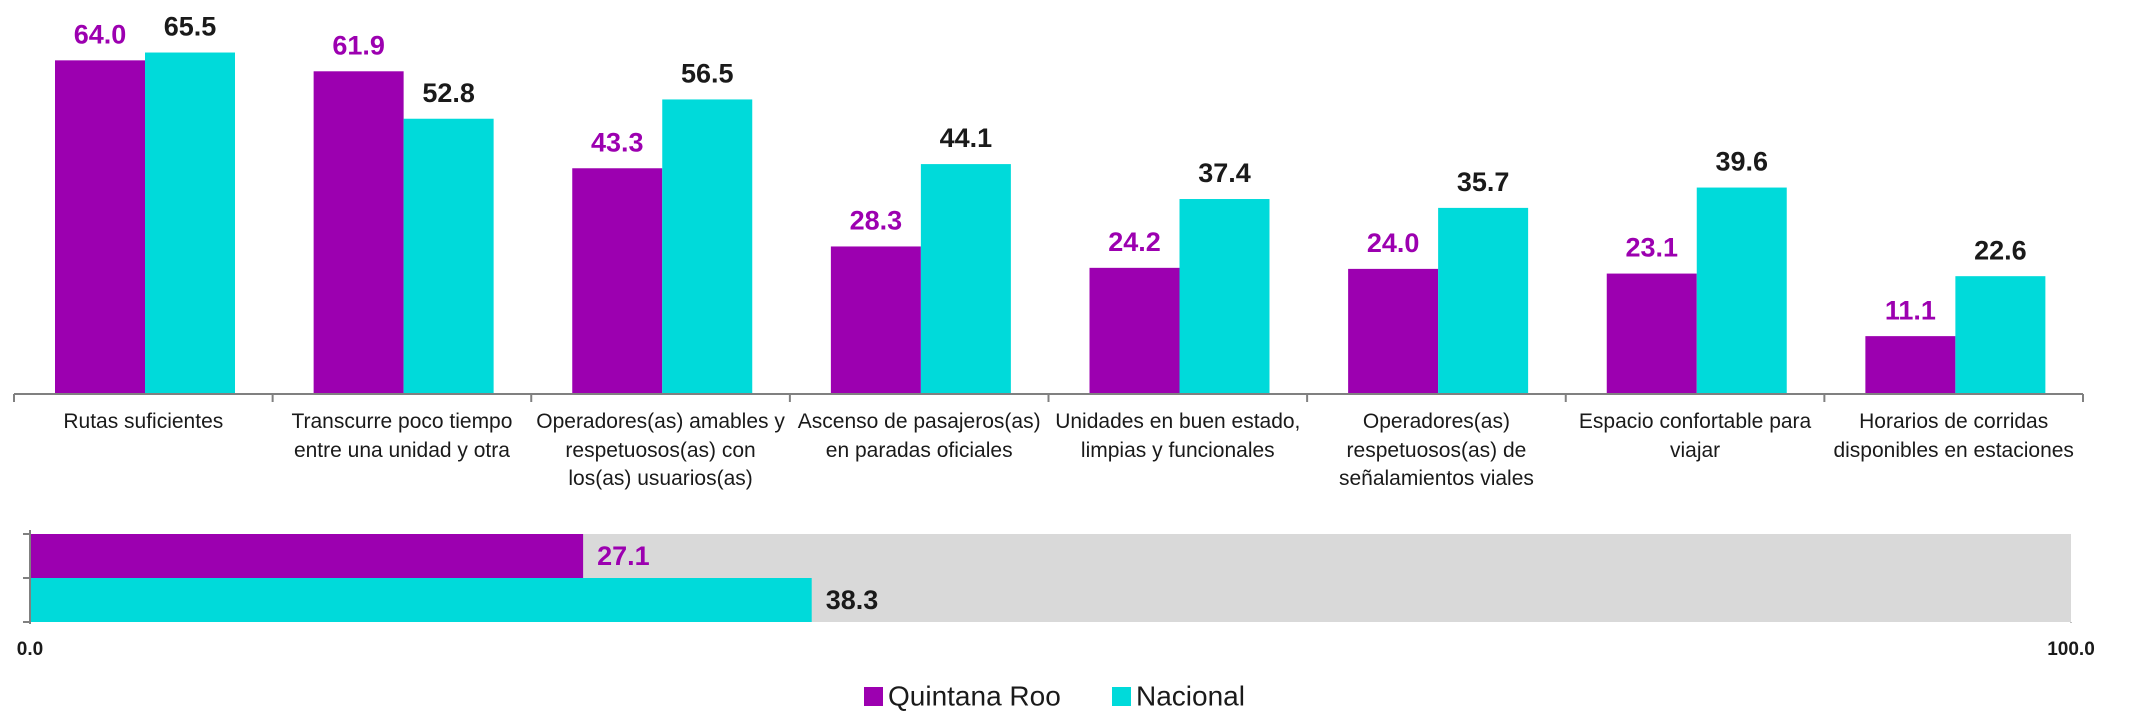 The image size is (2131, 711). I want to click on category-label-box: Rutas suficientes, so click(143, 421).